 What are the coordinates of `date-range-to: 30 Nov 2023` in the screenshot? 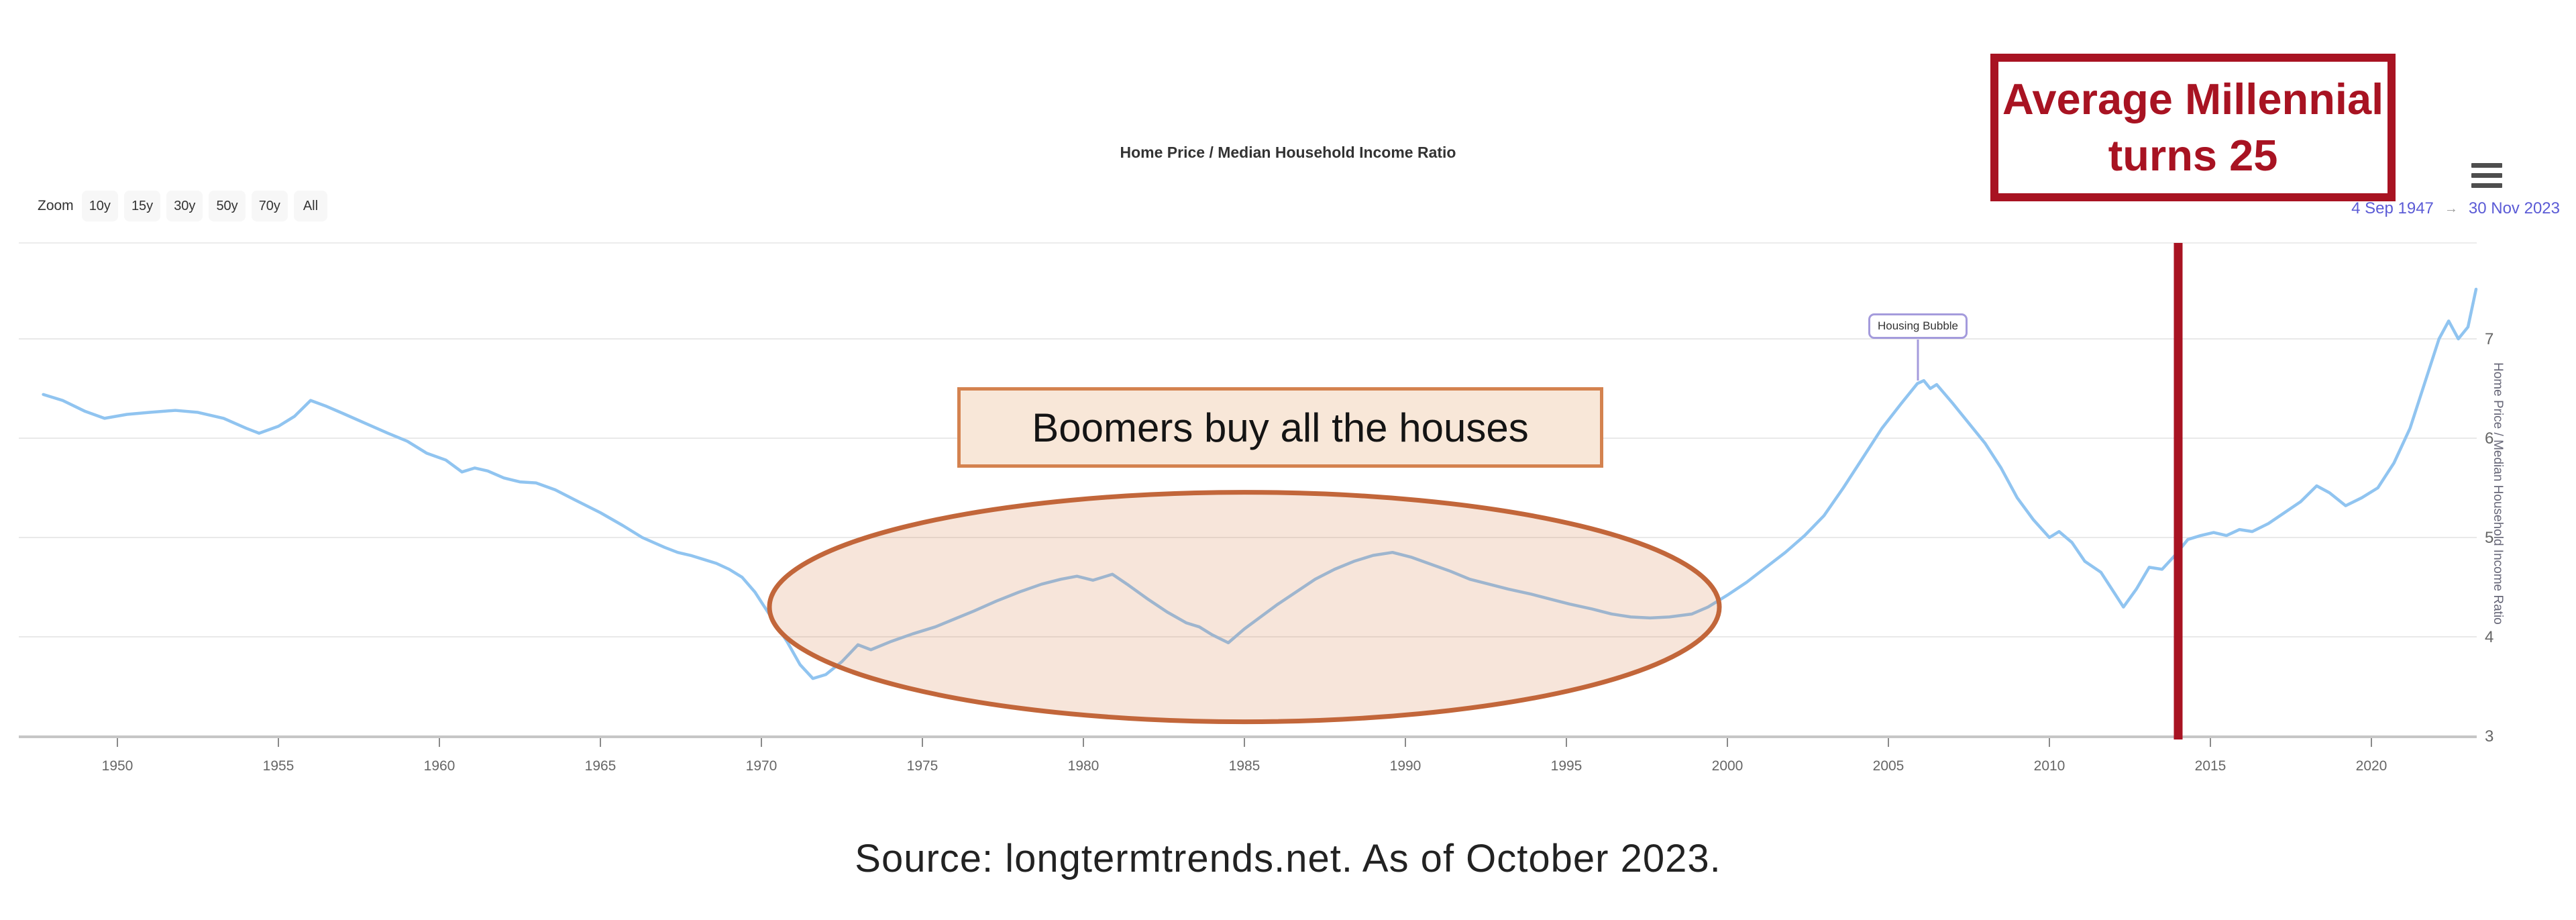 It's located at (2514, 208).